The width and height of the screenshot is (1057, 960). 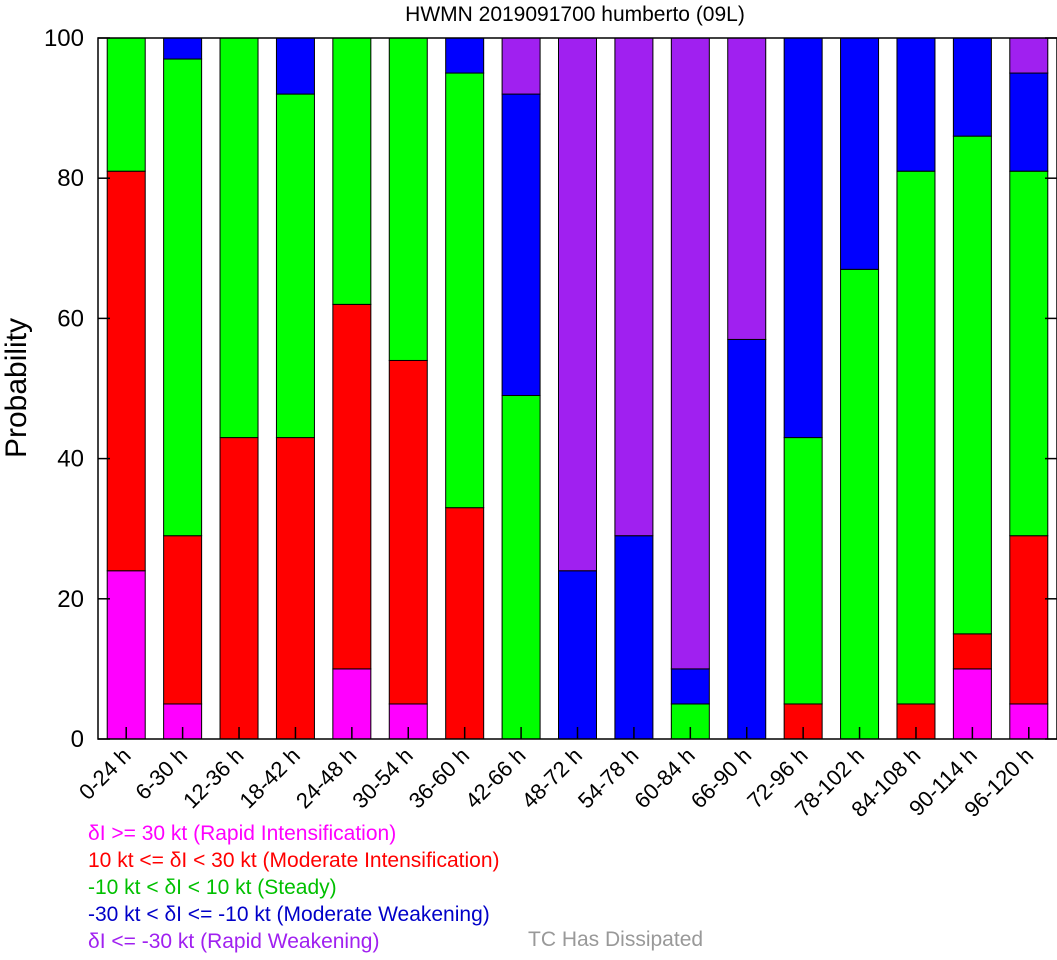 I want to click on bar-segment-moderate-weakening-84-108h, so click(x=916, y=104).